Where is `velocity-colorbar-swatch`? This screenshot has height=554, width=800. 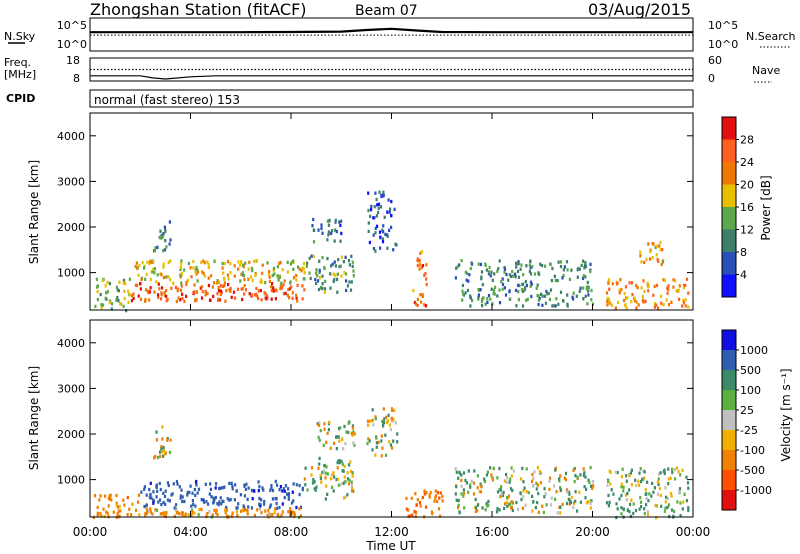
velocity-colorbar-swatch is located at coordinates (729, 340).